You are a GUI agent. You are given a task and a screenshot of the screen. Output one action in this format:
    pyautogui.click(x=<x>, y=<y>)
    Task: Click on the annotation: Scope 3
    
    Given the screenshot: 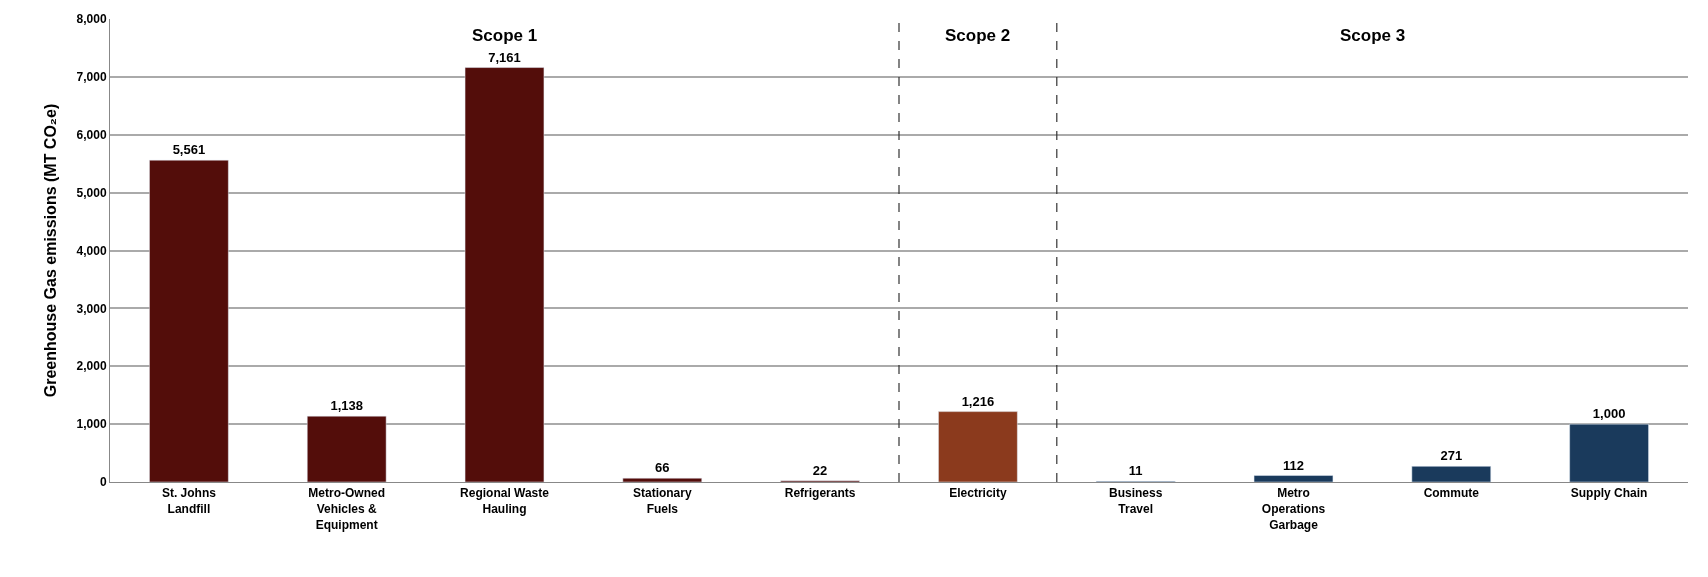 What is the action you would take?
    pyautogui.click(x=1373, y=35)
    